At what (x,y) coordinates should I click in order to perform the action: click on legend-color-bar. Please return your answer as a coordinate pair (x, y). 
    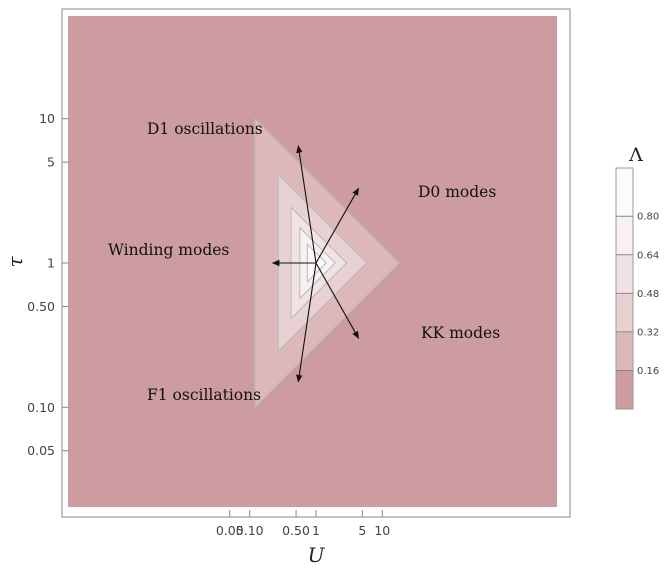
    Looking at the image, I should click on (624, 288).